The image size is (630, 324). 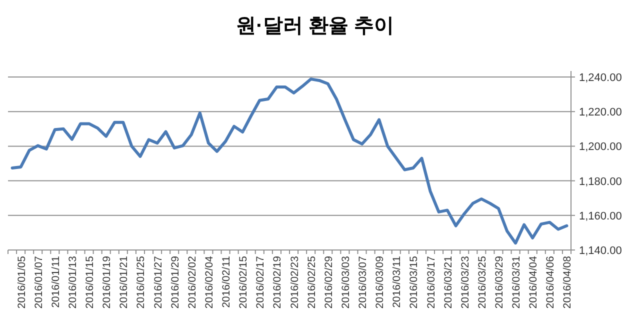 What do you see at coordinates (141, 282) in the screenshot?
I see `x-tick-label: 2016/01/25` at bounding box center [141, 282].